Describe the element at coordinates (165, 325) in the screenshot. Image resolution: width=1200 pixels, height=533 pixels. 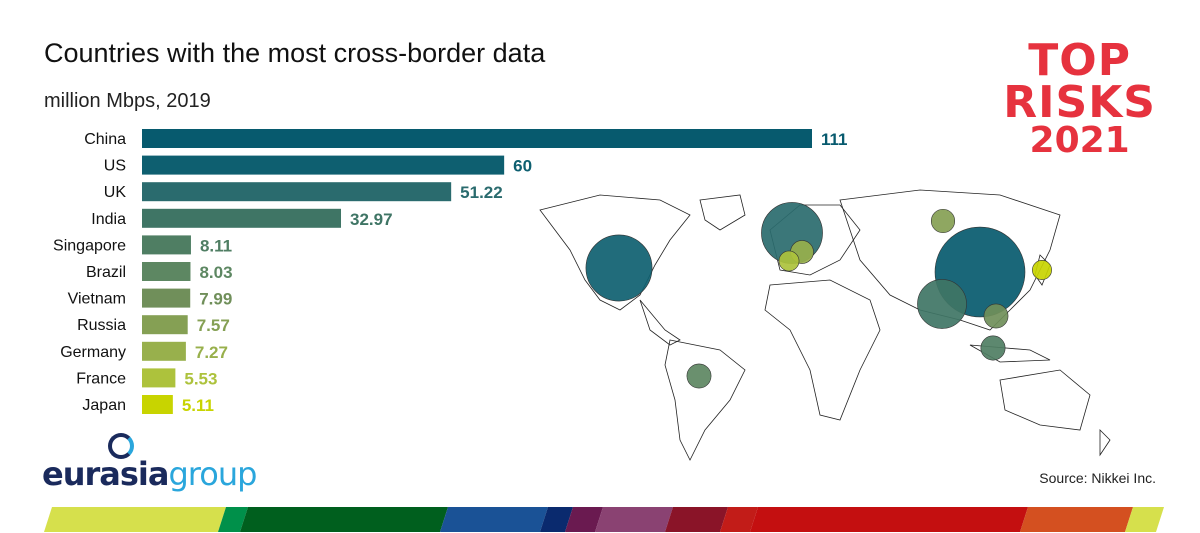
I see `bar-russia` at that location.